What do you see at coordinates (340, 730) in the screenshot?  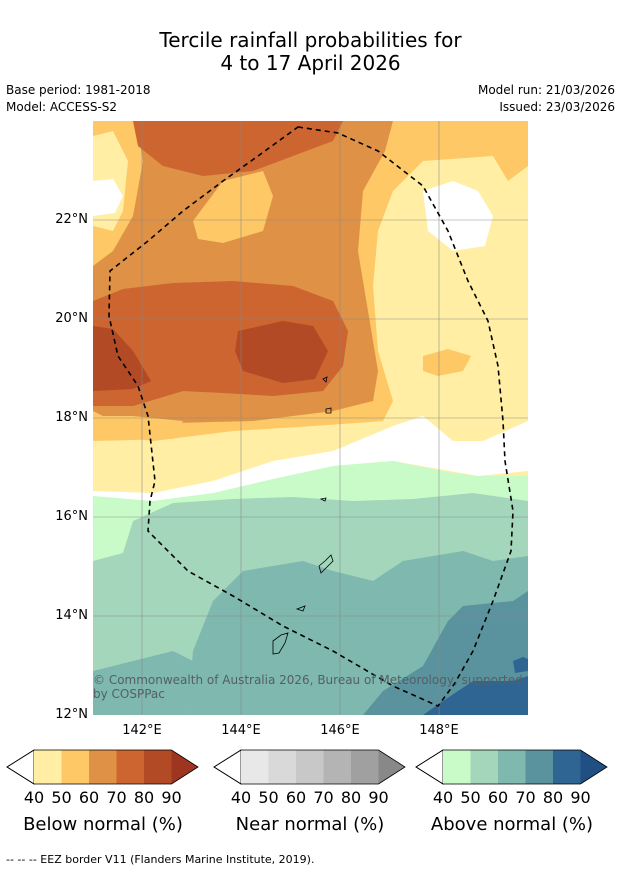 I see `lon-tick-146: 146°E` at bounding box center [340, 730].